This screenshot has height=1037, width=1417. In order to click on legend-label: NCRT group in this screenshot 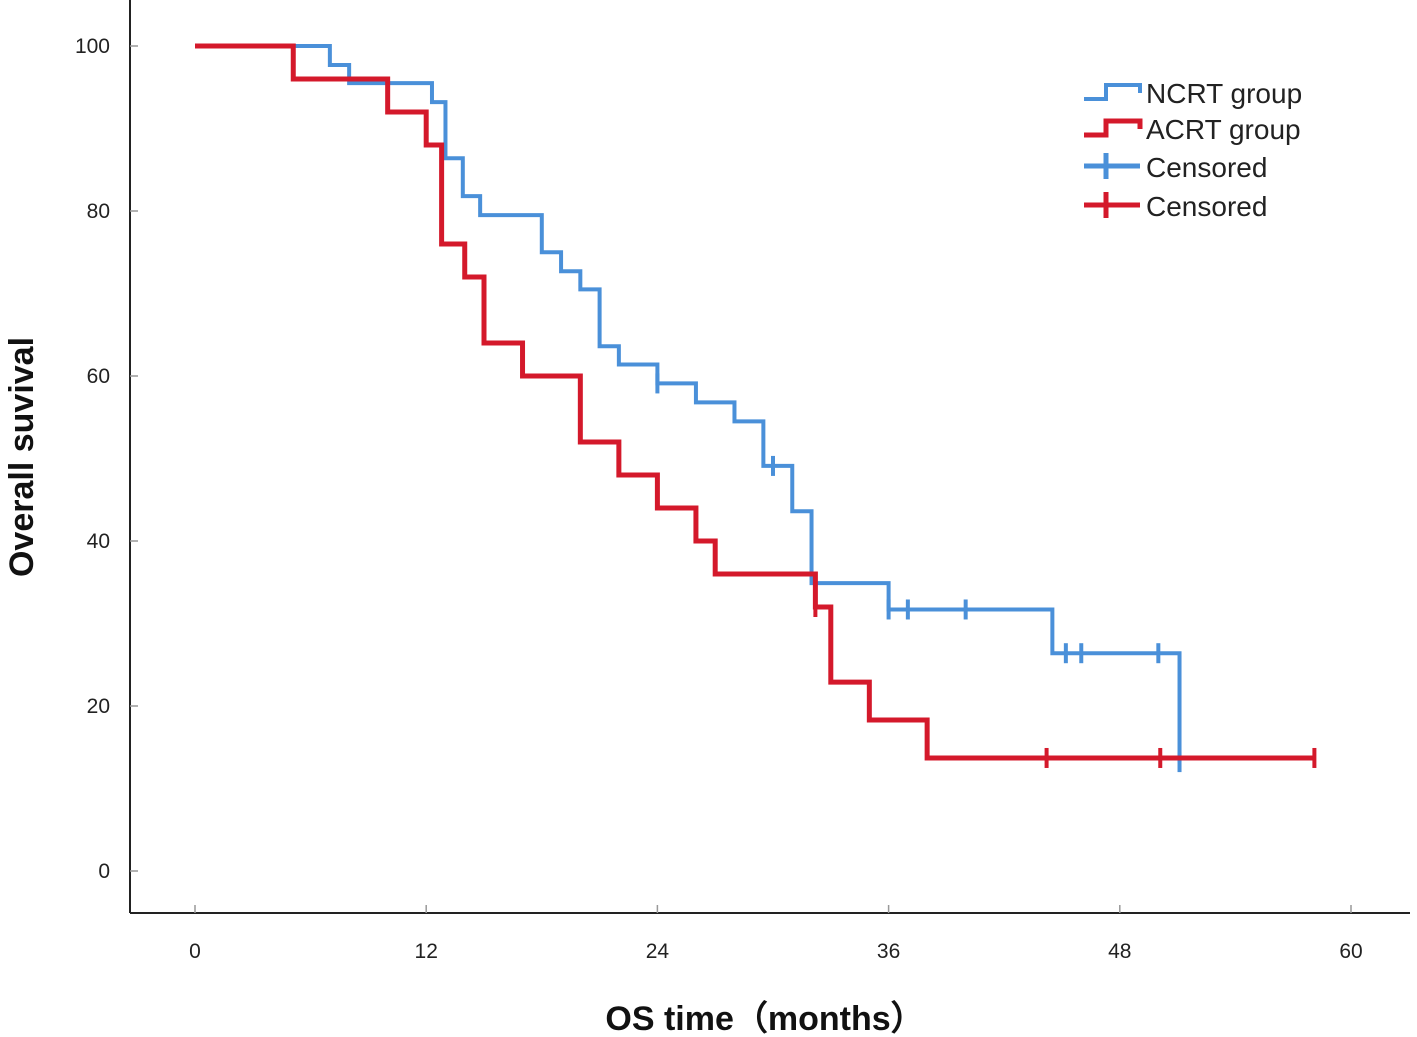, I will do `click(1224, 93)`.